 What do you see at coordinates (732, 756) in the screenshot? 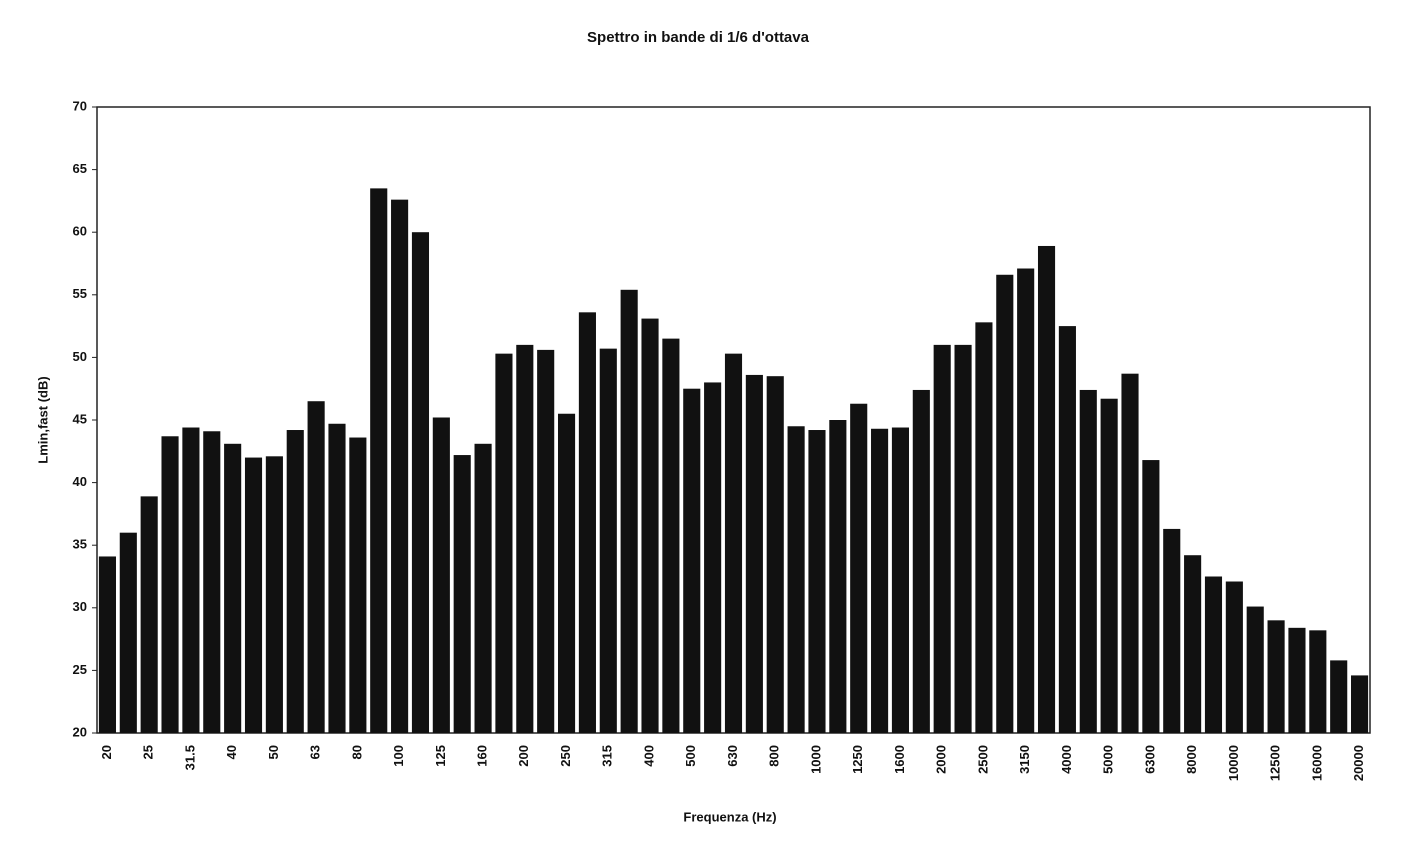
I see `x-tick-label: 630` at bounding box center [732, 756].